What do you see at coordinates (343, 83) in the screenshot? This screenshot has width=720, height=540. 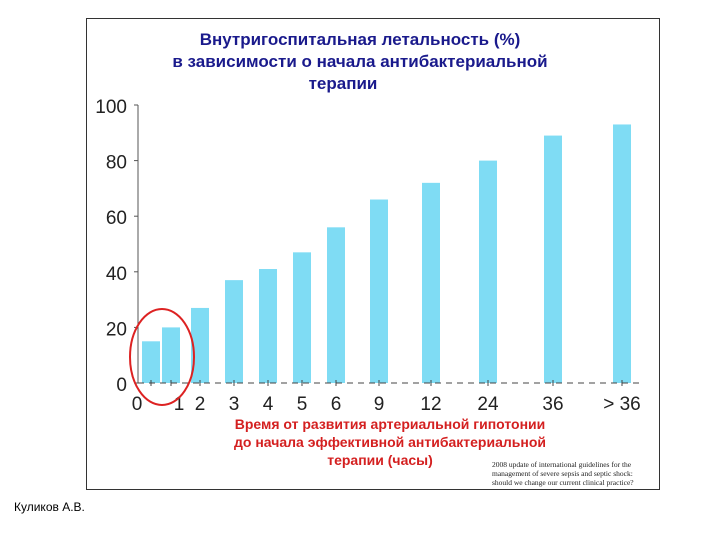 I see `chart-title-line-3: терапии` at bounding box center [343, 83].